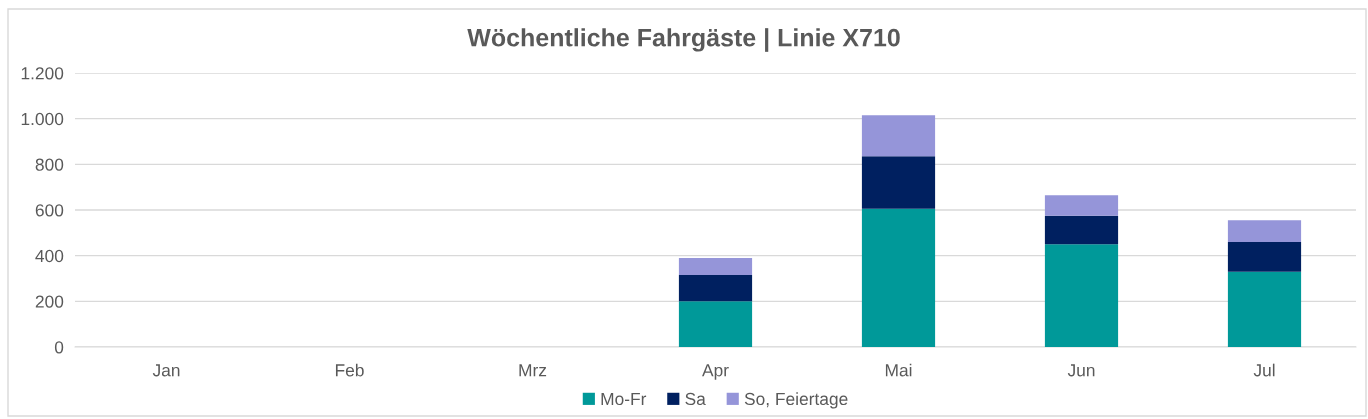 The width and height of the screenshot is (1368, 419). Describe the element at coordinates (898, 370) in the screenshot. I see `x-tick-label: Mai` at that location.